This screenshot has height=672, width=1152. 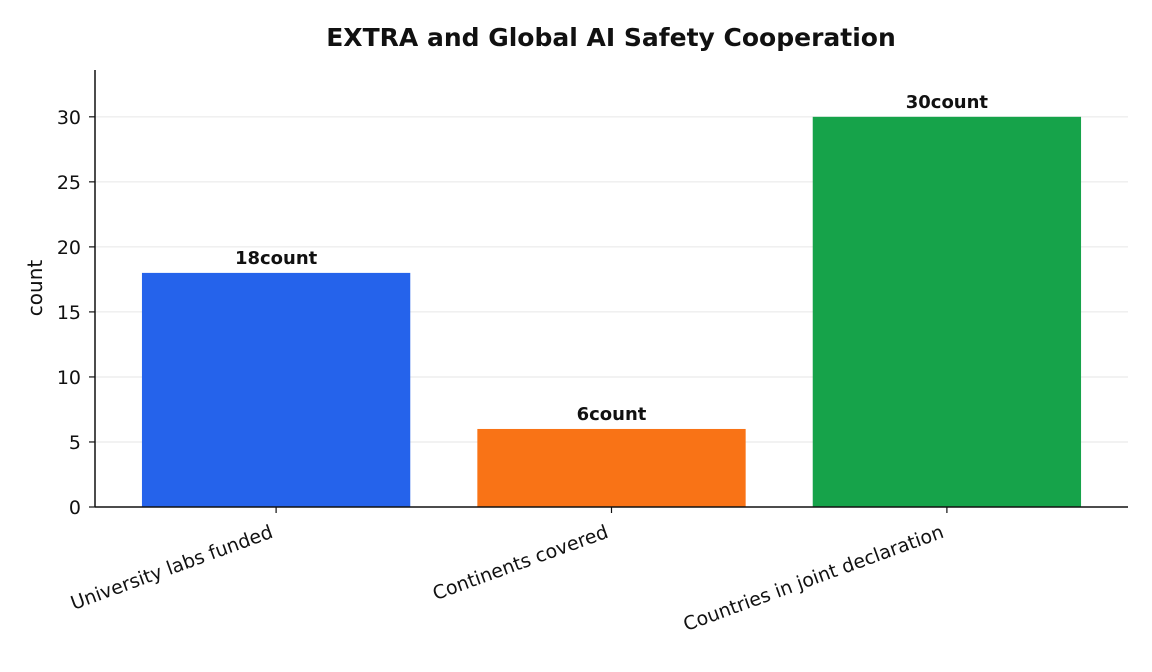 I want to click on y-tick-label: 10, so click(x=69, y=378).